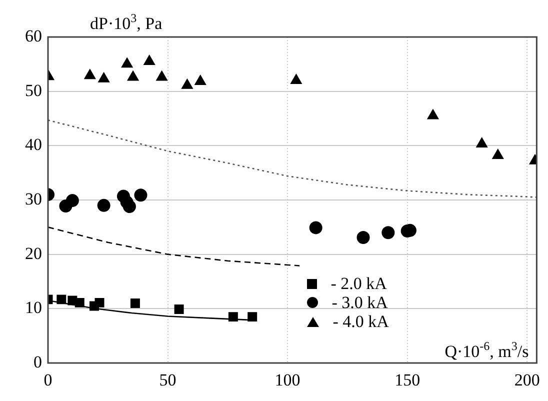  What do you see at coordinates (167, 380) in the screenshot?
I see `x-tick-label: 50` at bounding box center [167, 380].